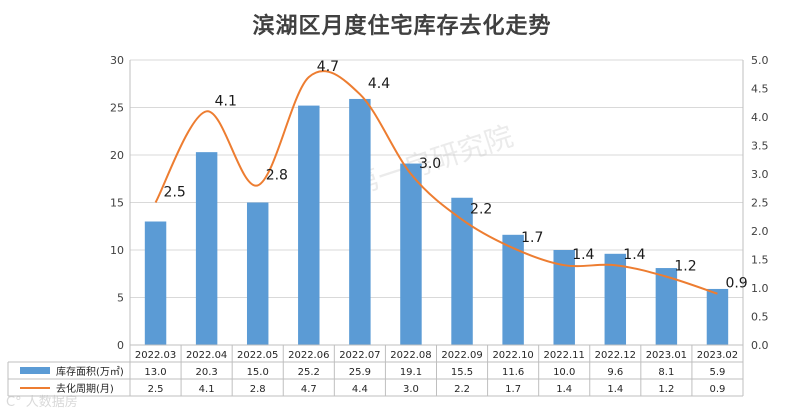  I want to click on x-tick-label: 2022.04, so click(206, 355).